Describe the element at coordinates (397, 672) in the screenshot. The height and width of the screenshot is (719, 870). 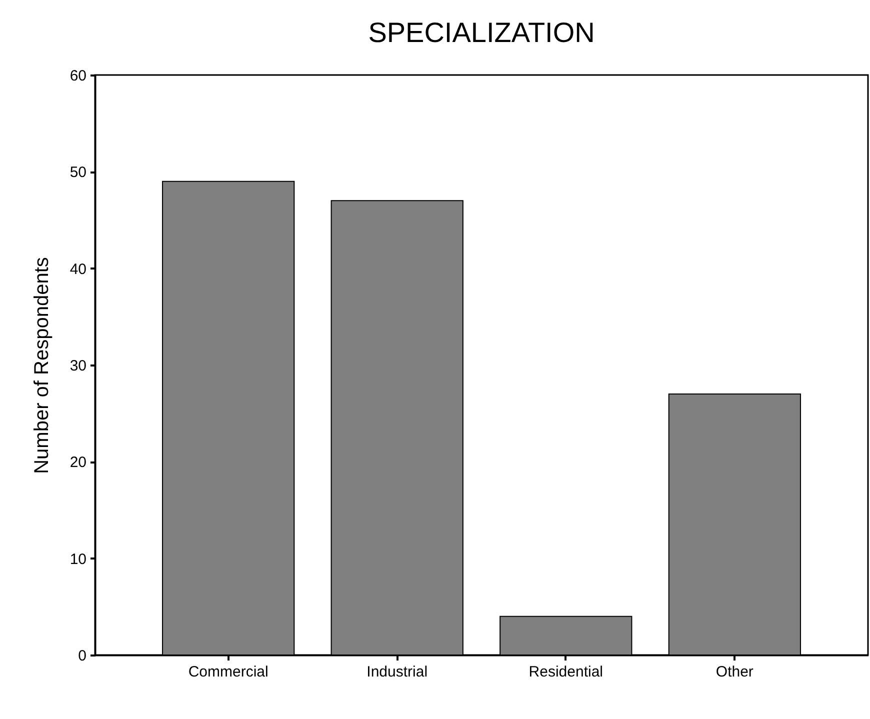
I see `x-tick-label: Industrial` at that location.